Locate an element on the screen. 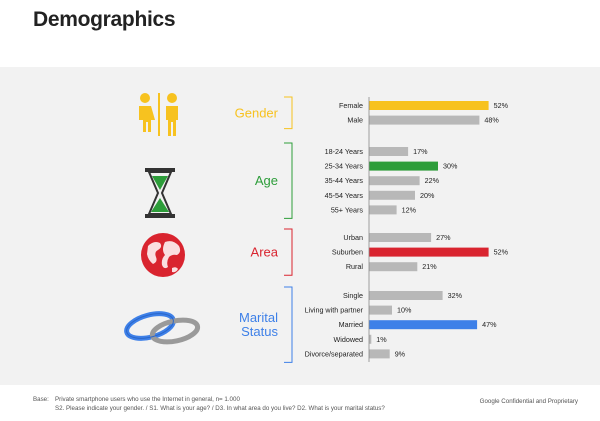  category-label: Married is located at coordinates (351, 324).